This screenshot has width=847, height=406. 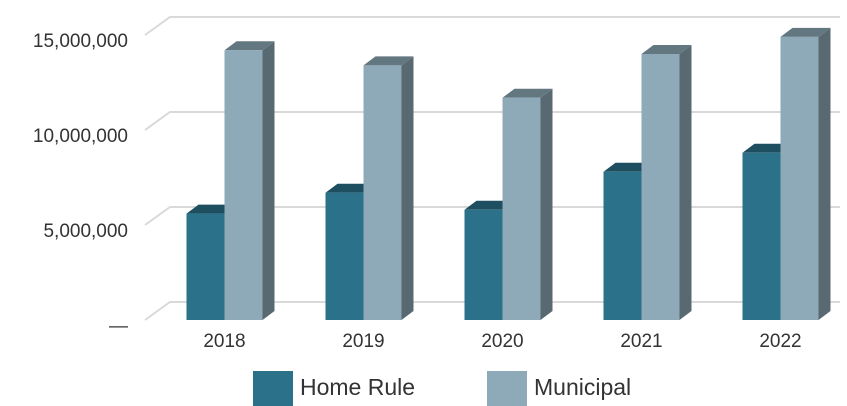 I want to click on y-tick-label: —, so click(x=118, y=326).